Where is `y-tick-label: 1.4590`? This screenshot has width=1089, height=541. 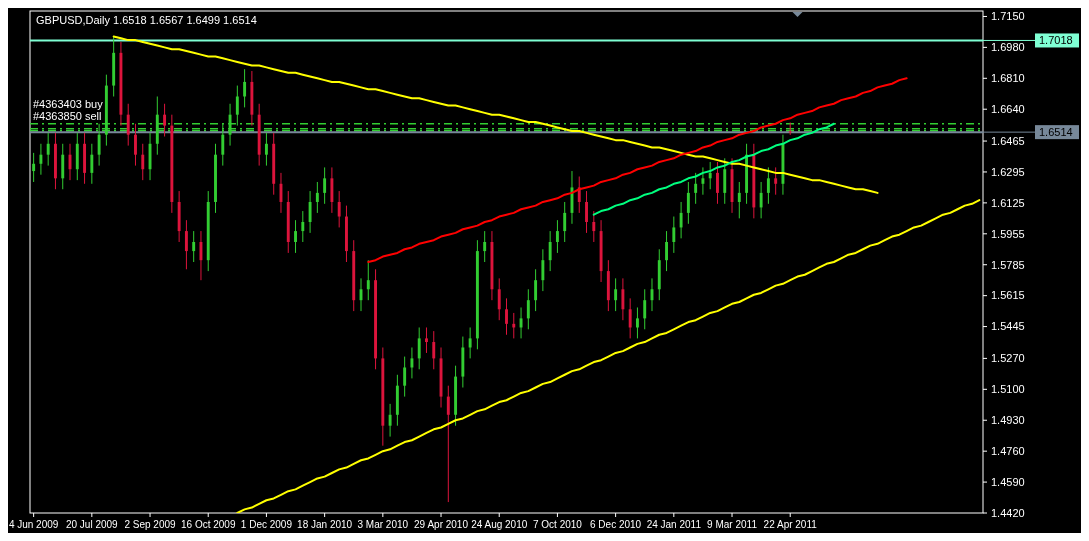
y-tick-label: 1.4590 is located at coordinates (1008, 481).